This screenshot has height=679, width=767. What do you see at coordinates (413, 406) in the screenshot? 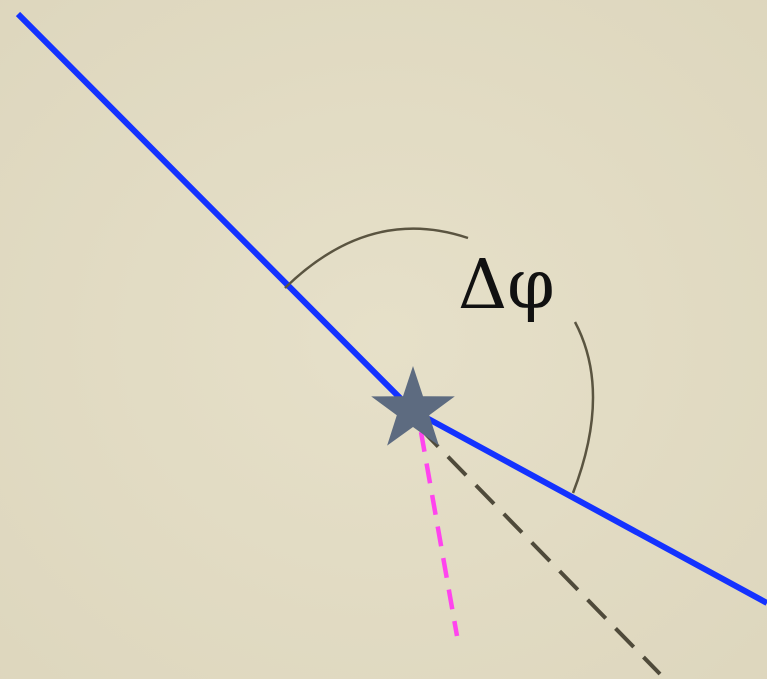
I see `star` at bounding box center [413, 406].